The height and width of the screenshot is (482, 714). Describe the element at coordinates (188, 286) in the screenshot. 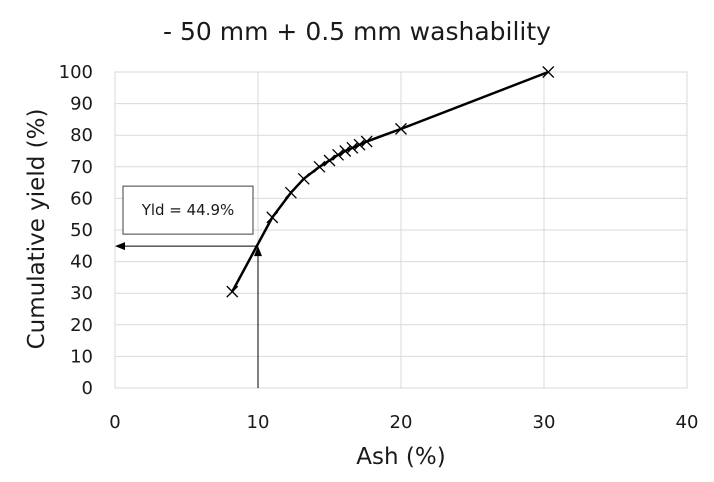

I see `yield-annotation: Yld = 44.9%` at that location.